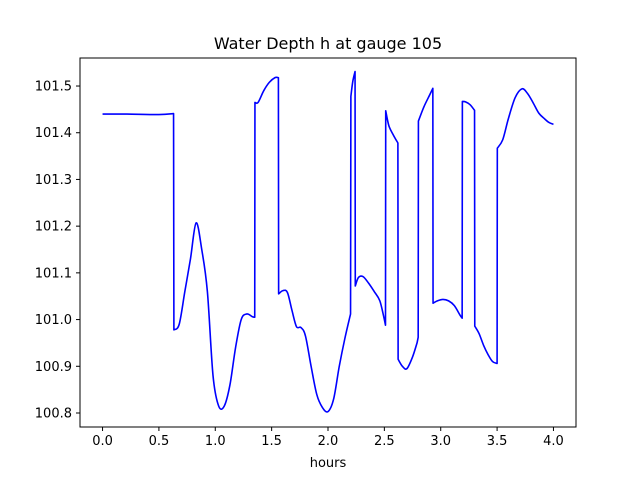 The image size is (640, 480). I want to click on x-tick-label: 0.0, so click(102, 441).